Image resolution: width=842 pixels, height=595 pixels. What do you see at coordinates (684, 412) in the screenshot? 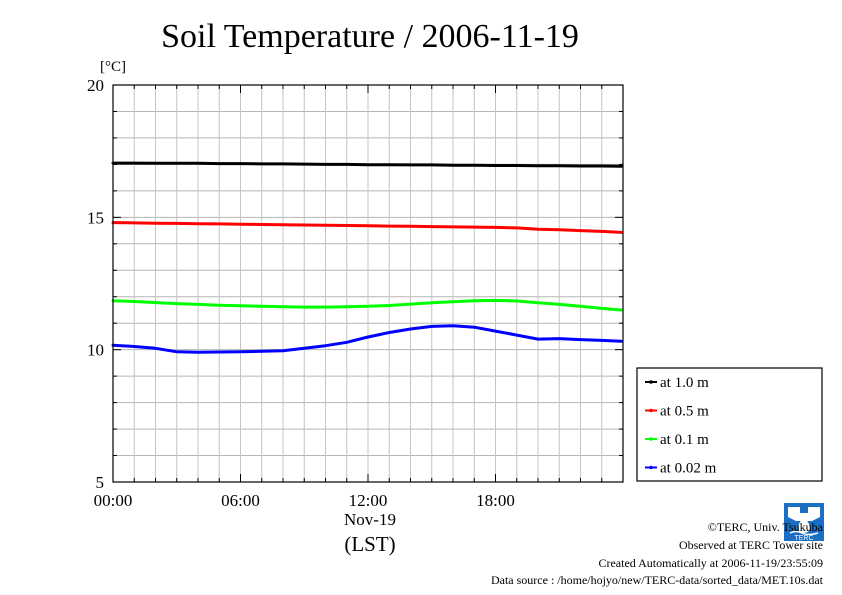
I see `legend-label-2: at 0.5 m` at bounding box center [684, 412].